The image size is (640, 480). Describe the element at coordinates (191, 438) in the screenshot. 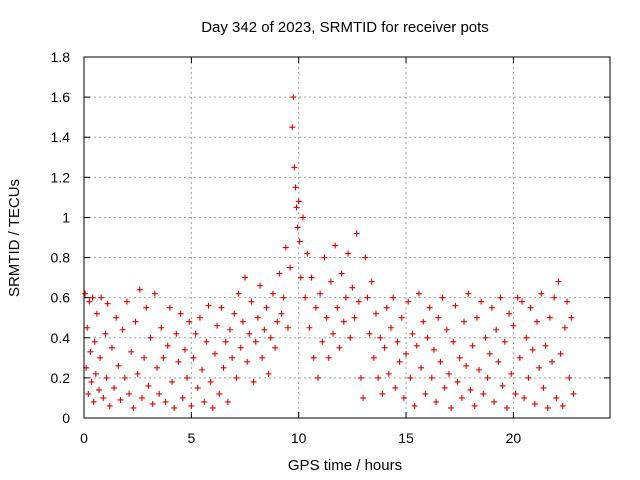

I see `x-tick-label: 5` at that location.